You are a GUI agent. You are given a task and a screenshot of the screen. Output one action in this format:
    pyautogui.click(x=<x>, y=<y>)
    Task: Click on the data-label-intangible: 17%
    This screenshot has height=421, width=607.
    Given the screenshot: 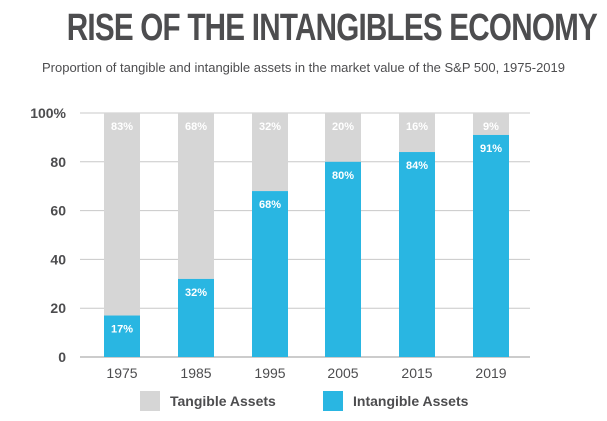 What is the action you would take?
    pyautogui.click(x=122, y=330)
    